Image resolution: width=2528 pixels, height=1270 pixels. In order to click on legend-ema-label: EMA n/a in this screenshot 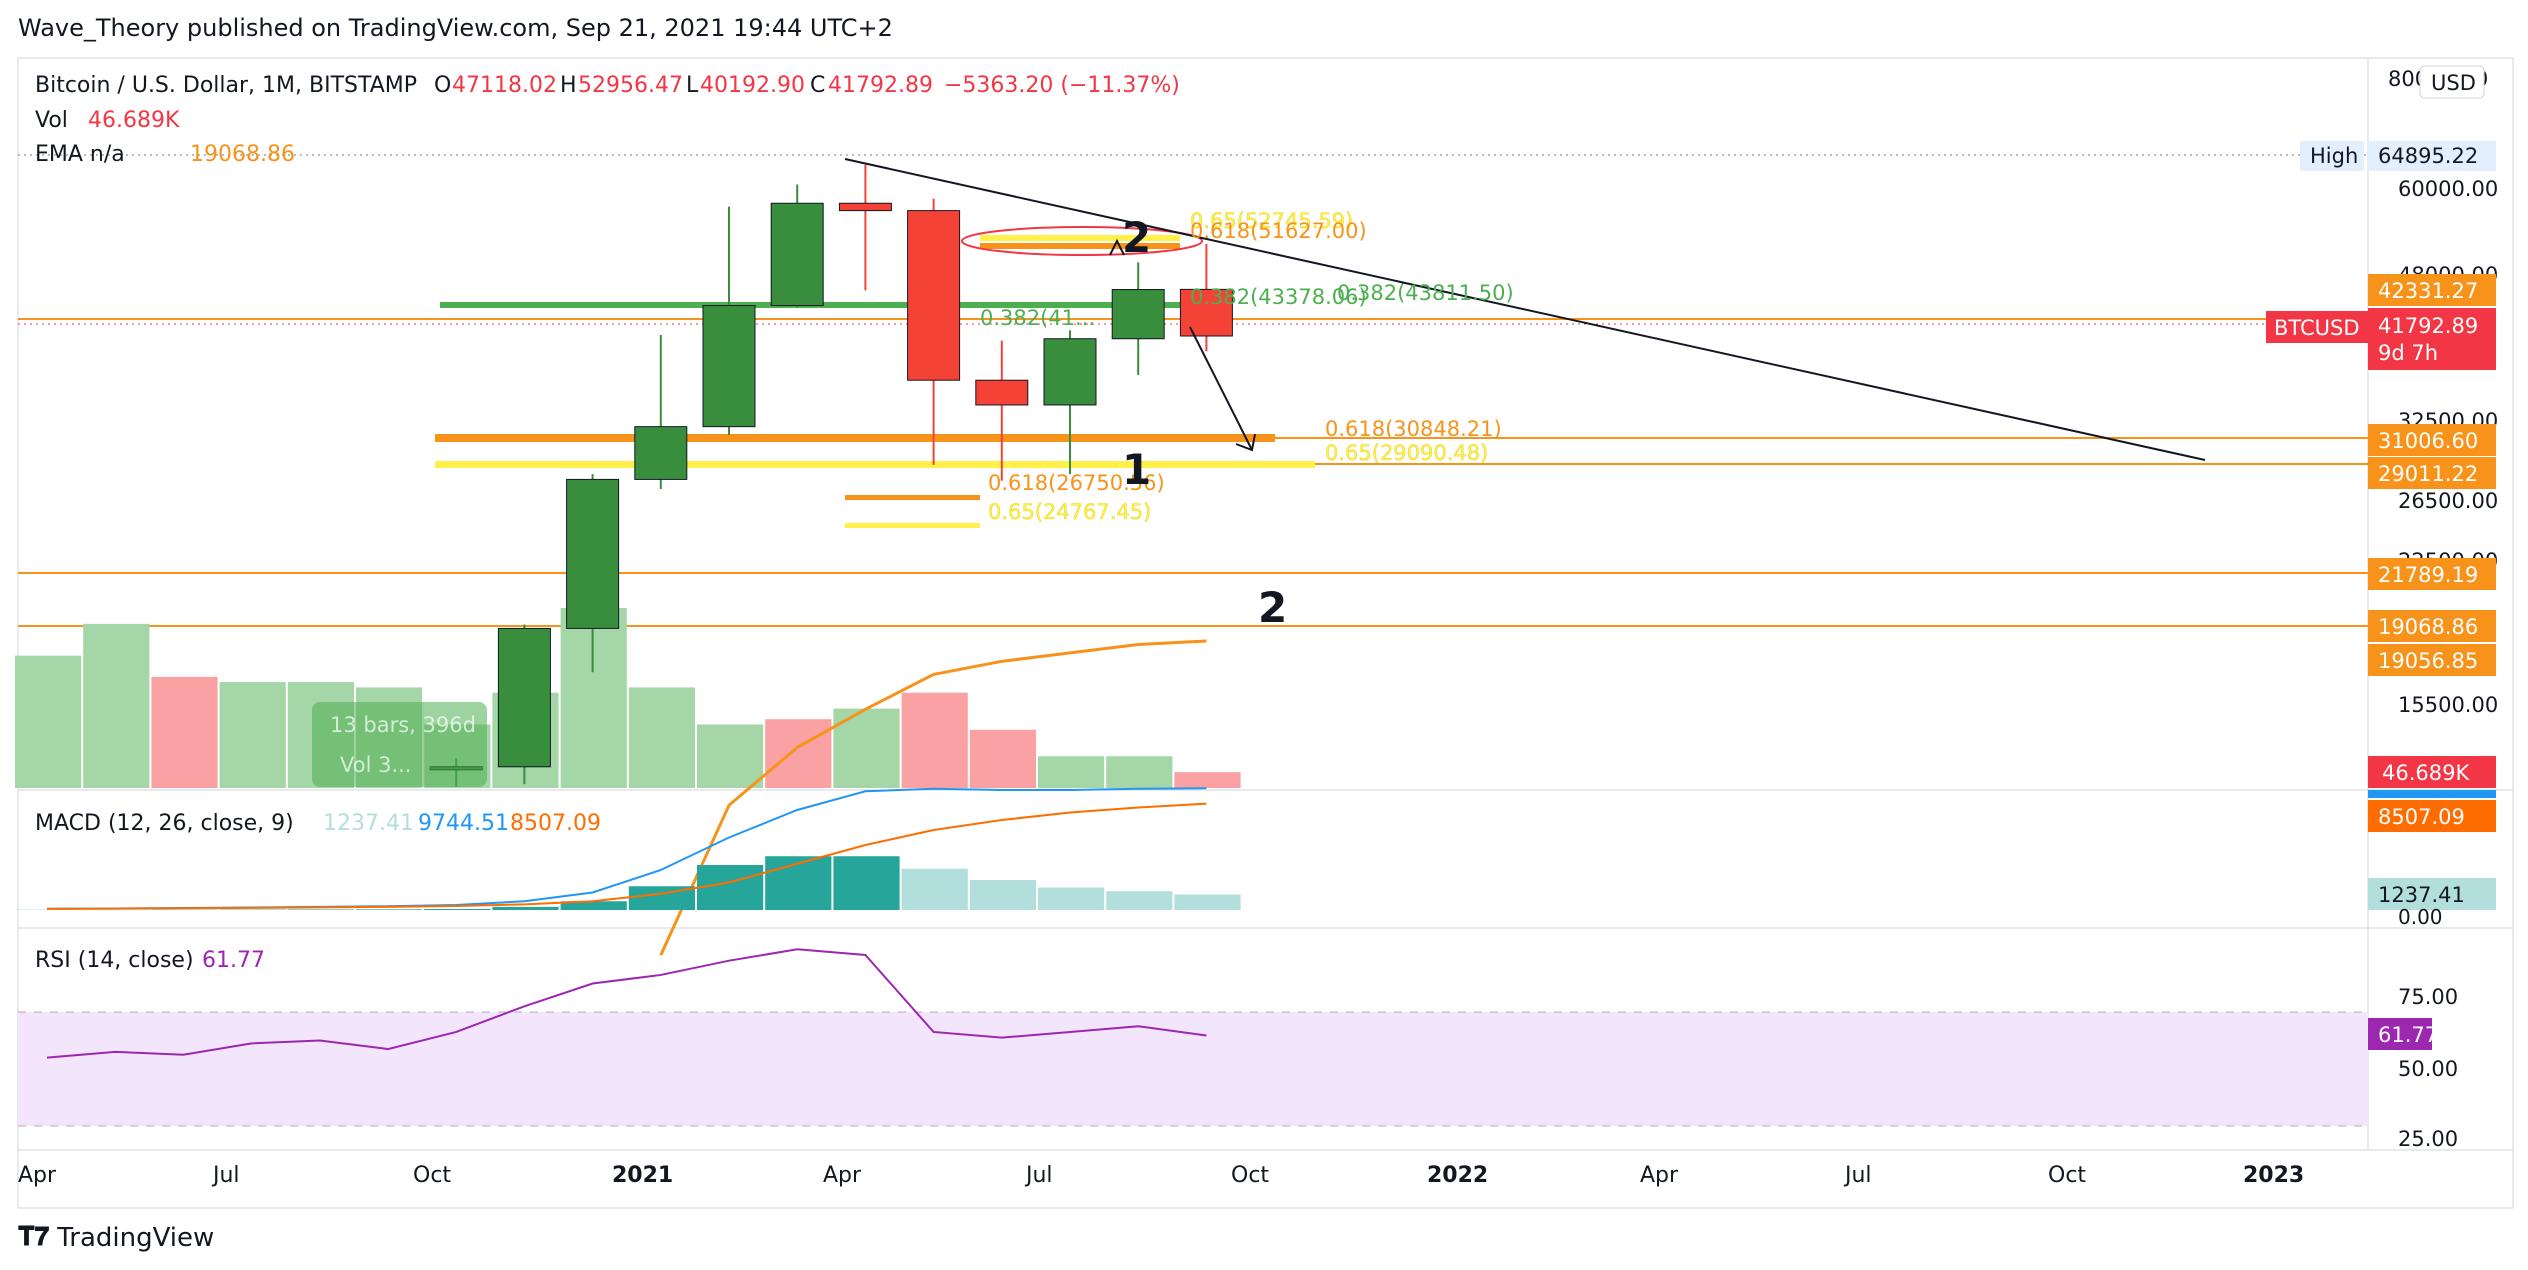, I will do `click(80, 154)`.